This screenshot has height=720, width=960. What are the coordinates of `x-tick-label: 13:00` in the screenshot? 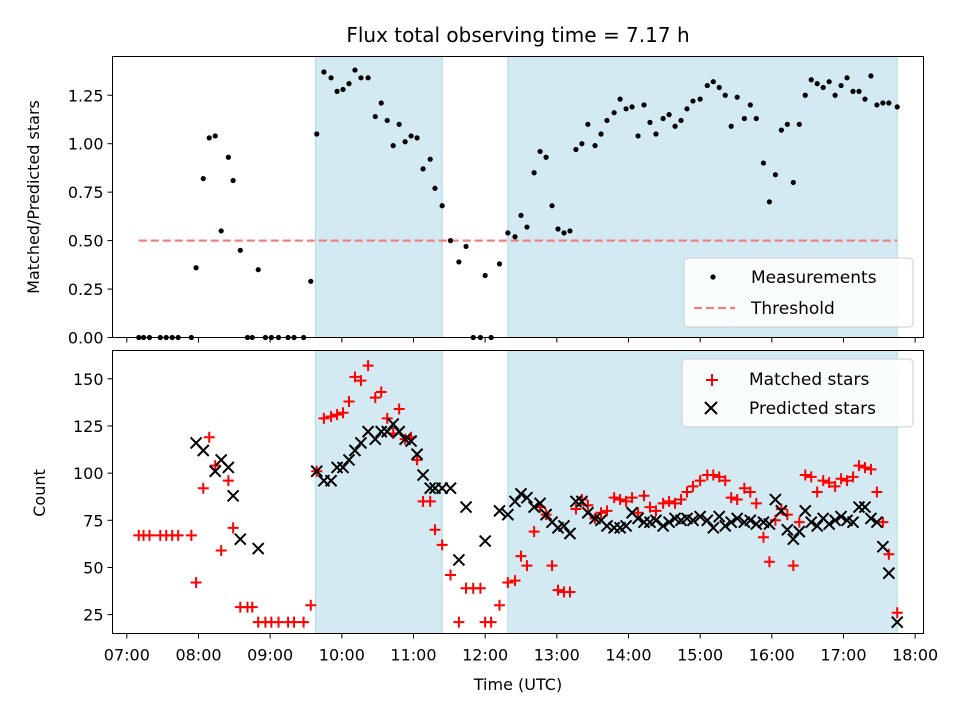 It's located at (557, 655).